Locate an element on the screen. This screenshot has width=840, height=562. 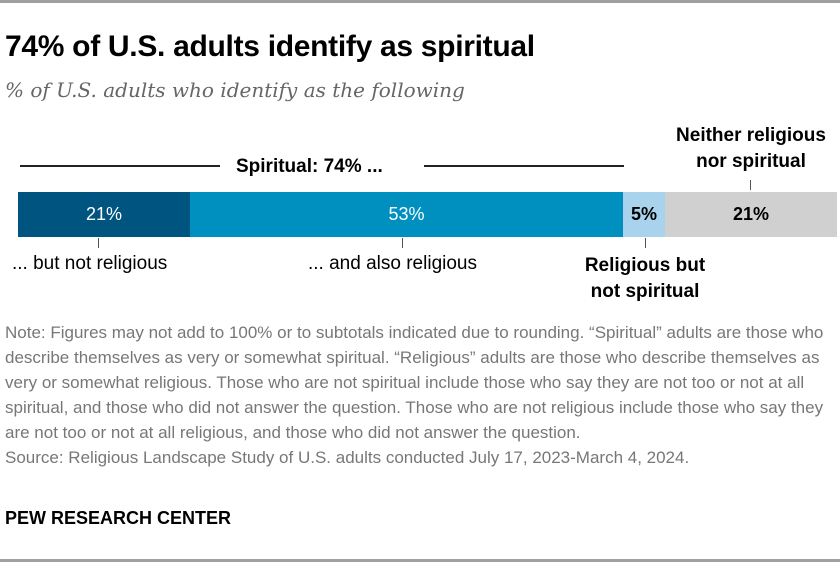
bar-spiritual-not-religious: 21% is located at coordinates (104, 214).